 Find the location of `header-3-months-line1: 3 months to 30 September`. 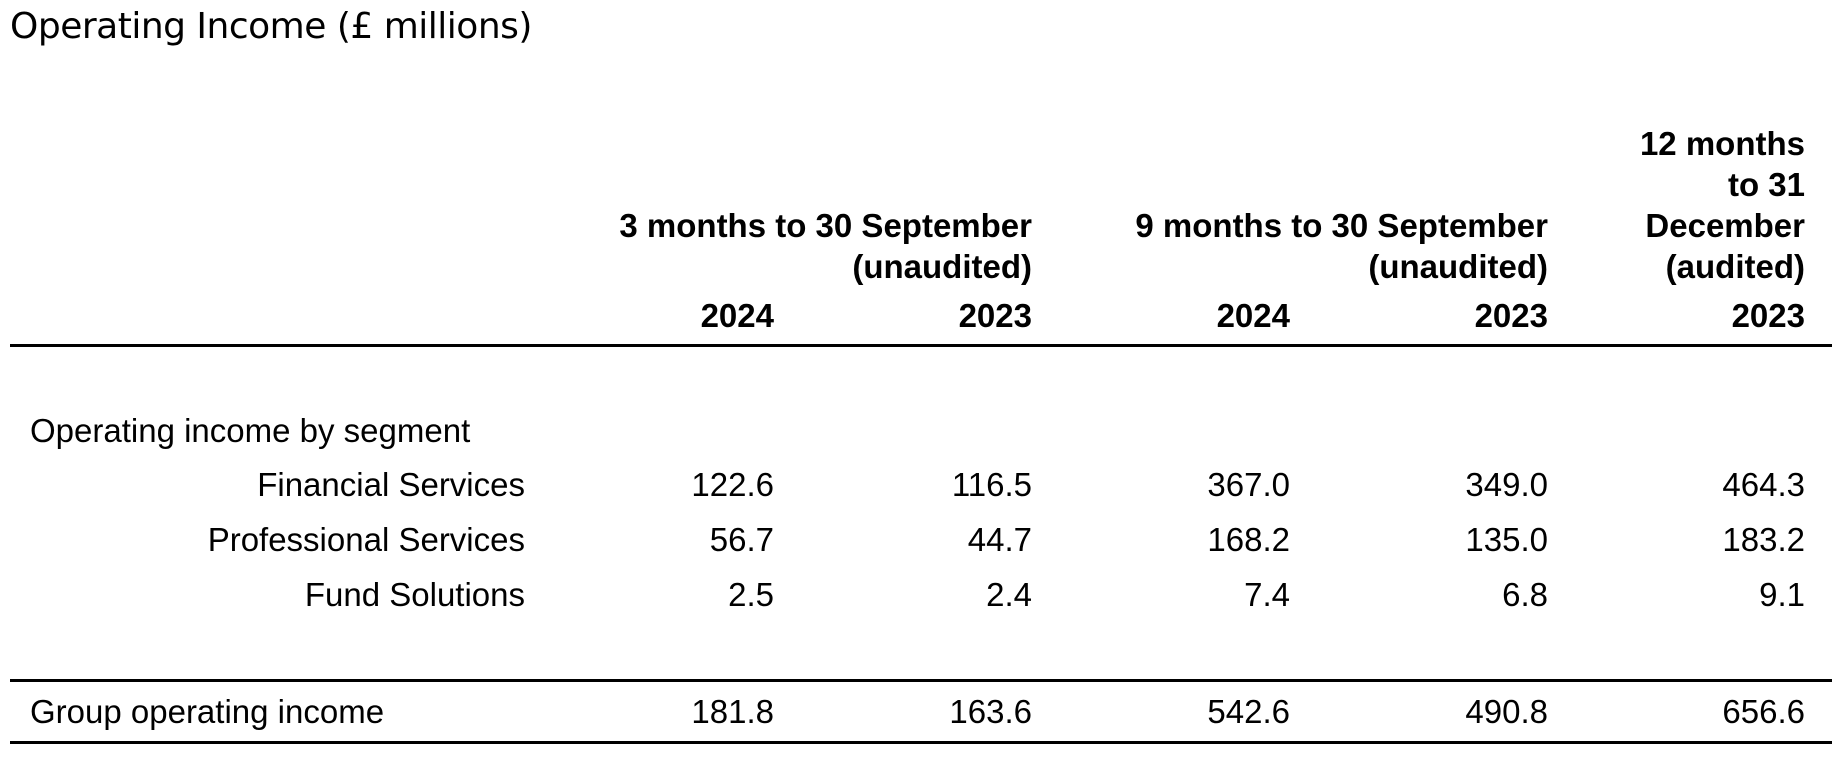

header-3-months-line1: 3 months to 30 September is located at coordinates (825, 225).